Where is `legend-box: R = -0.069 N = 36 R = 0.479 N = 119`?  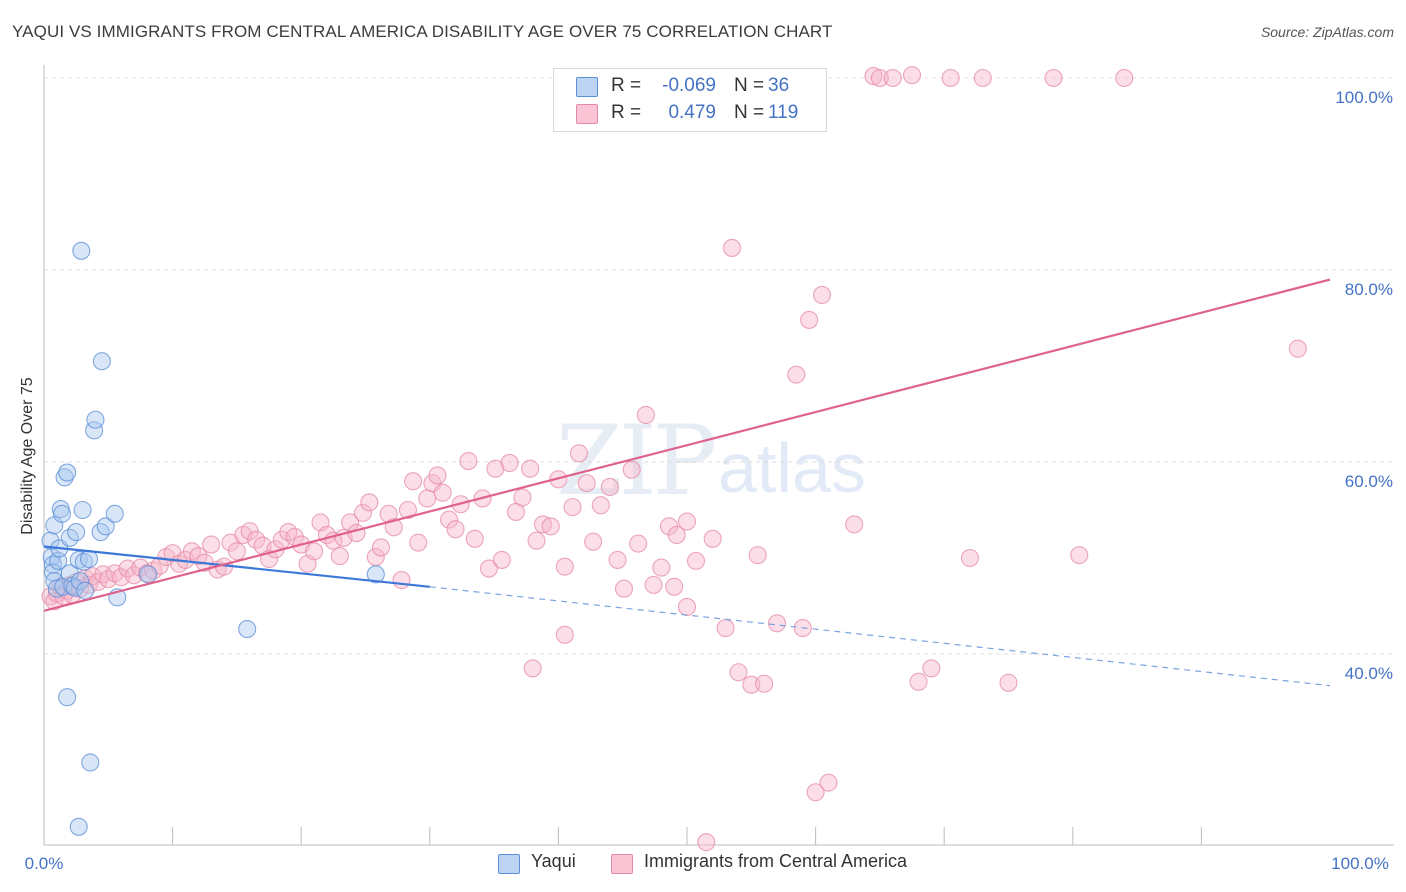
legend-box: R = -0.069 N = 36 R = 0.479 N = 119 is located at coordinates (690, 100).